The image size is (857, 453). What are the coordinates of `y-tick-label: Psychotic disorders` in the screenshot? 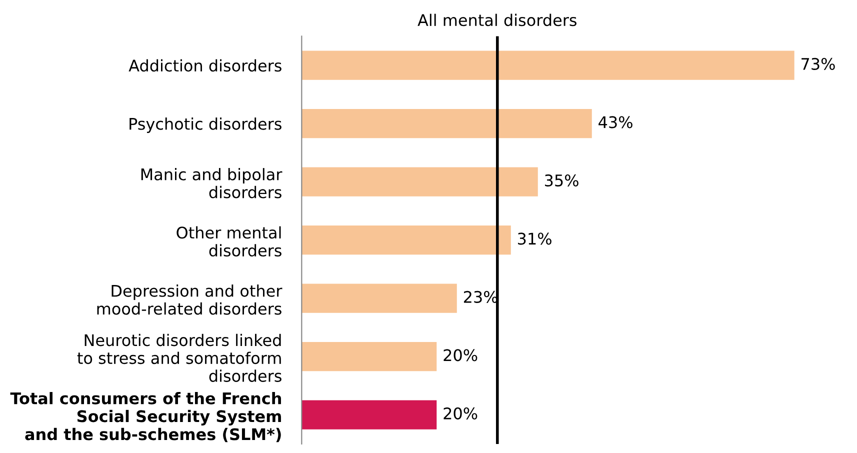 It's located at (206, 125).